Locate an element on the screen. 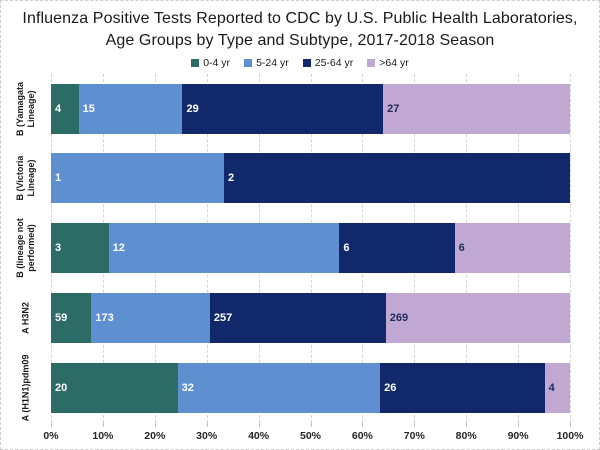 This screenshot has height=450, width=600. bar-segment: 27 is located at coordinates (476, 108).